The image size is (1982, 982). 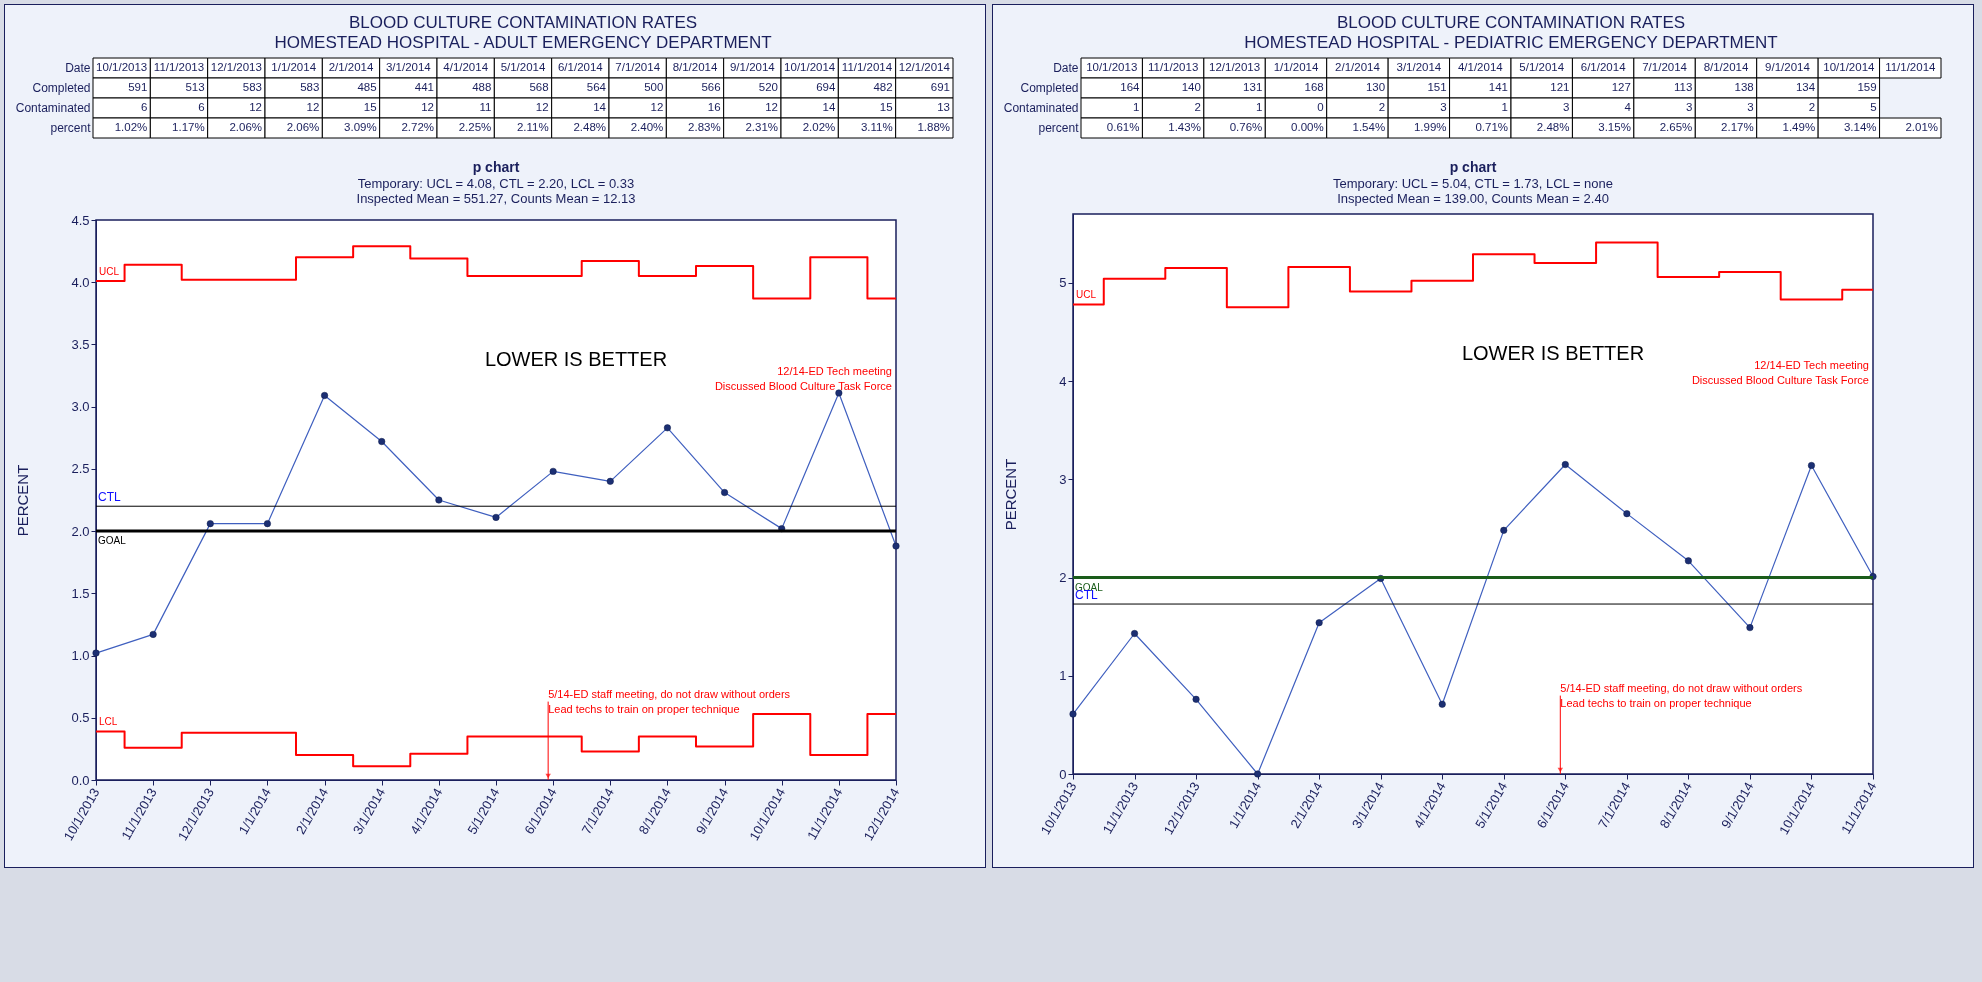 I want to click on data-label: 482, so click(x=883, y=87).